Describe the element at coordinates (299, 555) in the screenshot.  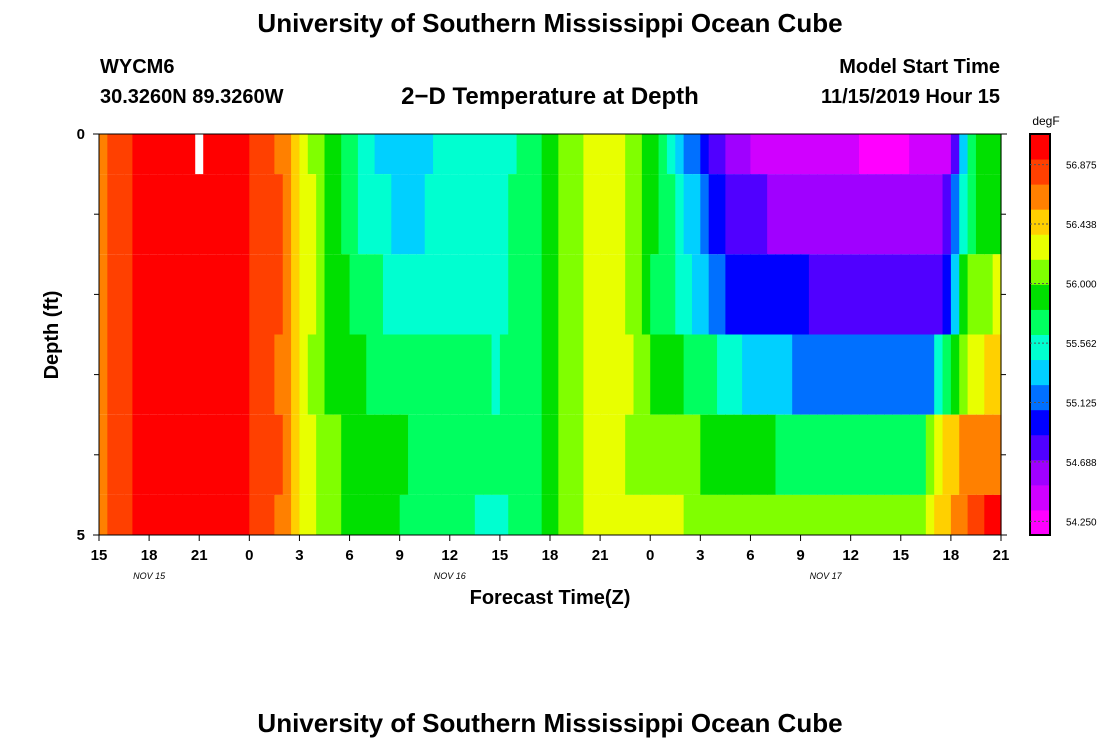
I see `x-tick-label: 3` at that location.